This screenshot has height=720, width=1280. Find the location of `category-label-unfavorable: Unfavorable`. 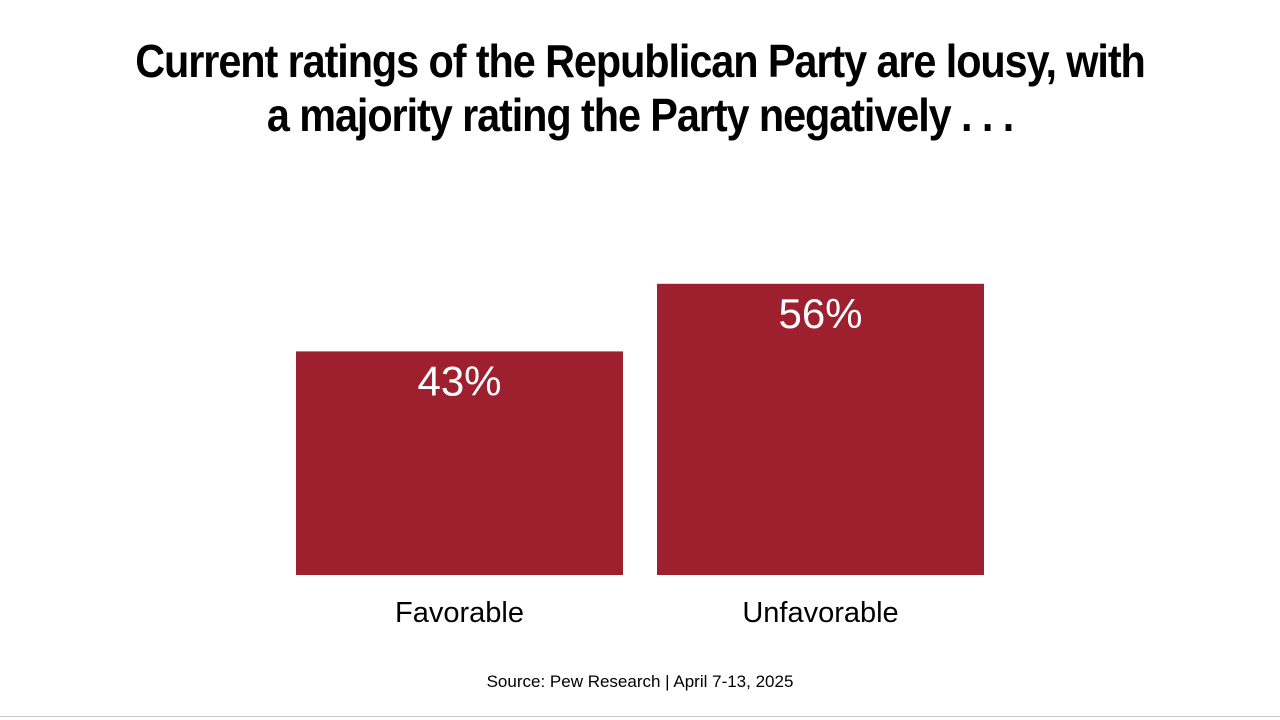

category-label-unfavorable: Unfavorable is located at coordinates (820, 613).